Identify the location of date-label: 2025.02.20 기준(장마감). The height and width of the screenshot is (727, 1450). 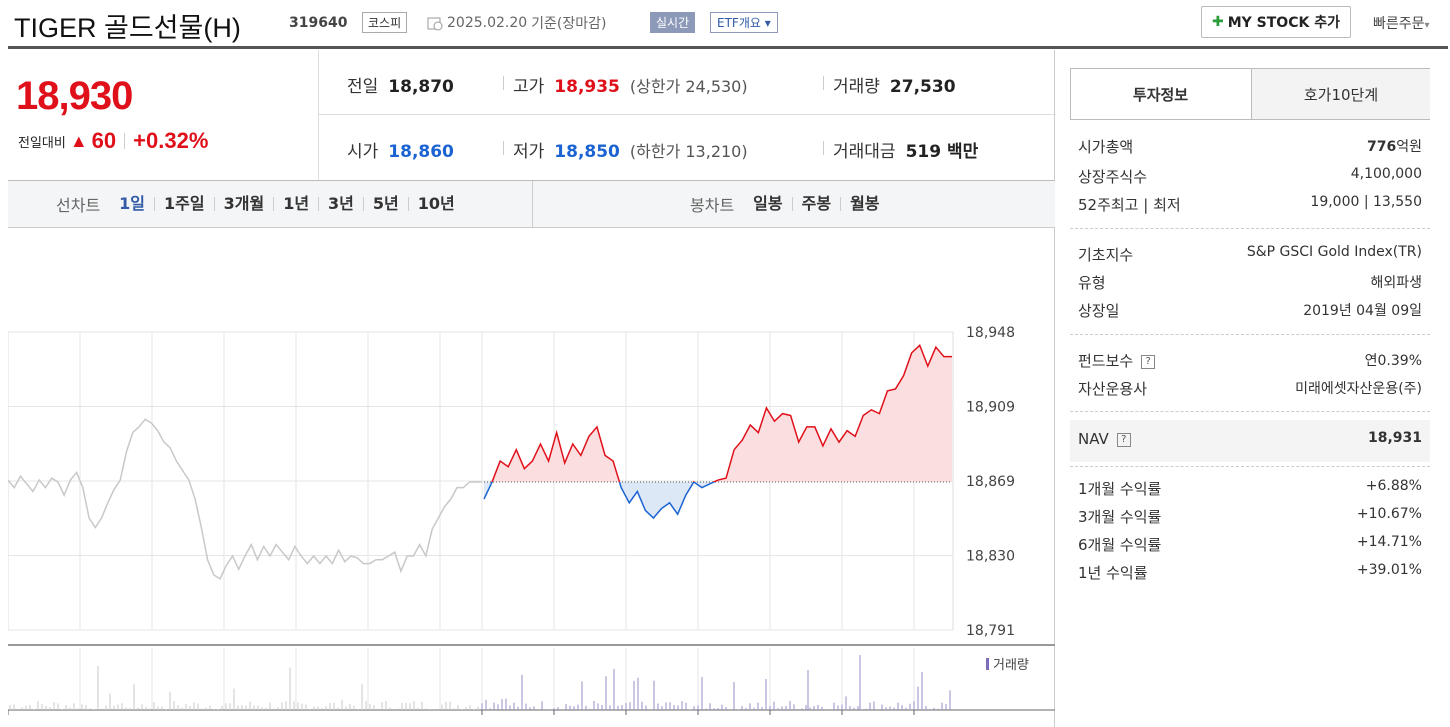
(517, 23).